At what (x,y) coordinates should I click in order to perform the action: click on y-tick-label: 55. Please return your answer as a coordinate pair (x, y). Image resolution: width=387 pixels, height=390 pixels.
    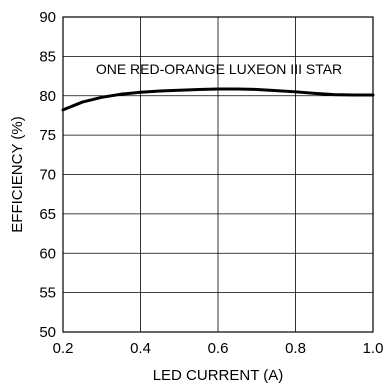
    Looking at the image, I should click on (47, 293).